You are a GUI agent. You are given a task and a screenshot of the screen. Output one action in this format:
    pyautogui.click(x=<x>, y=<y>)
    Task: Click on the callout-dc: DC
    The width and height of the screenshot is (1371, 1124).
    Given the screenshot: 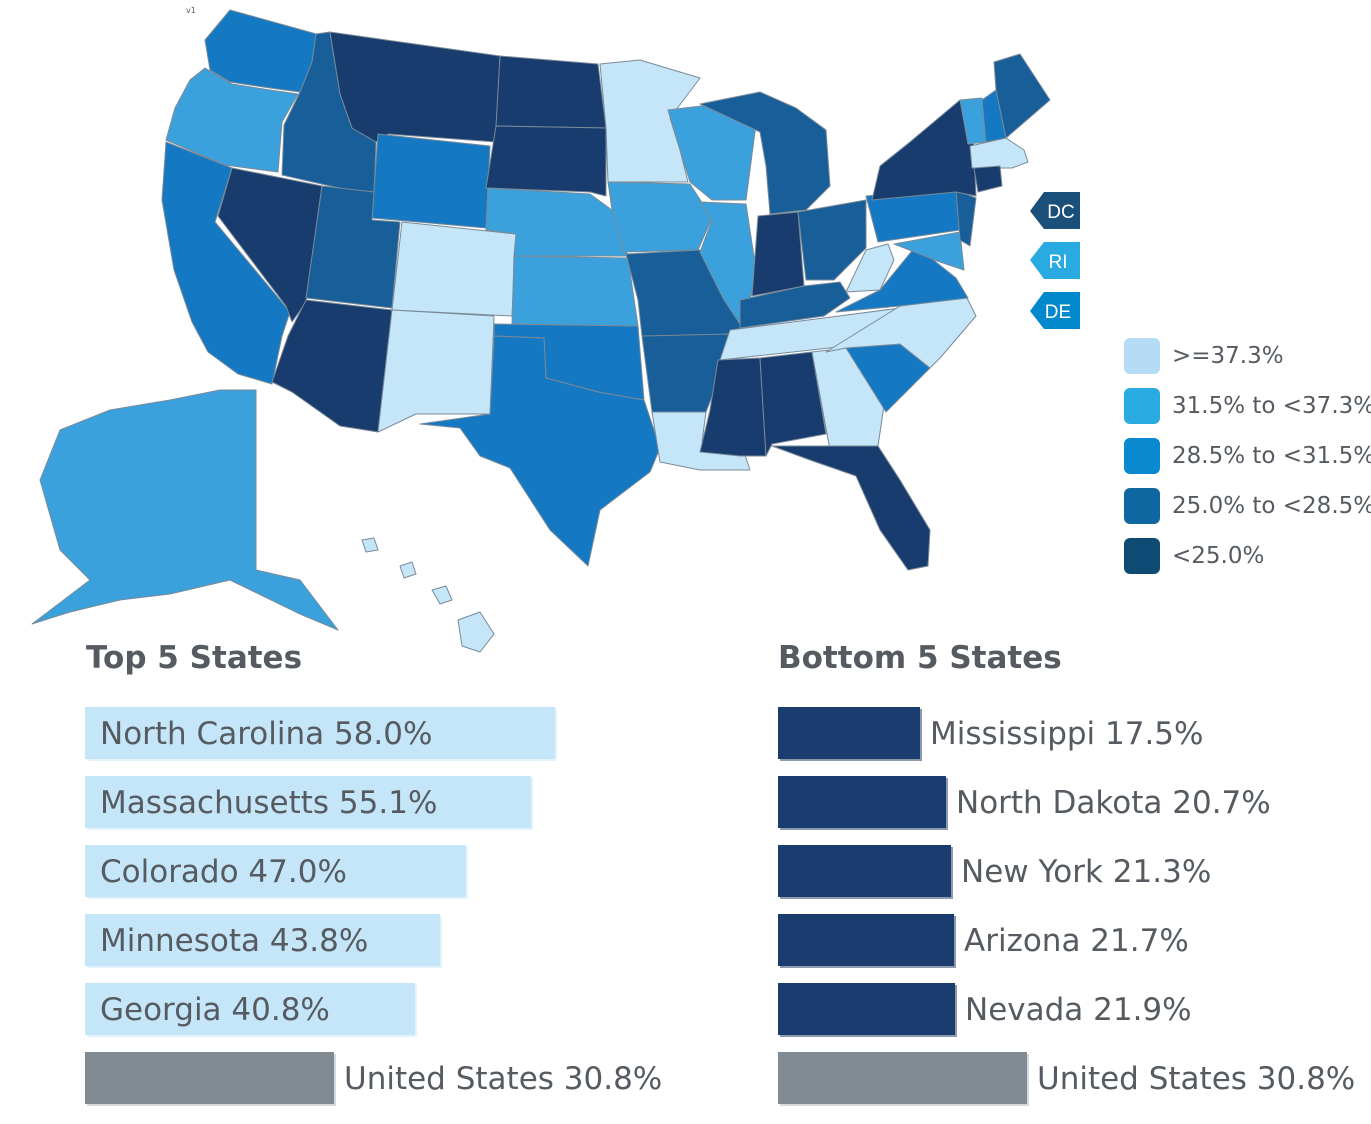 What is the action you would take?
    pyautogui.click(x=1055, y=210)
    